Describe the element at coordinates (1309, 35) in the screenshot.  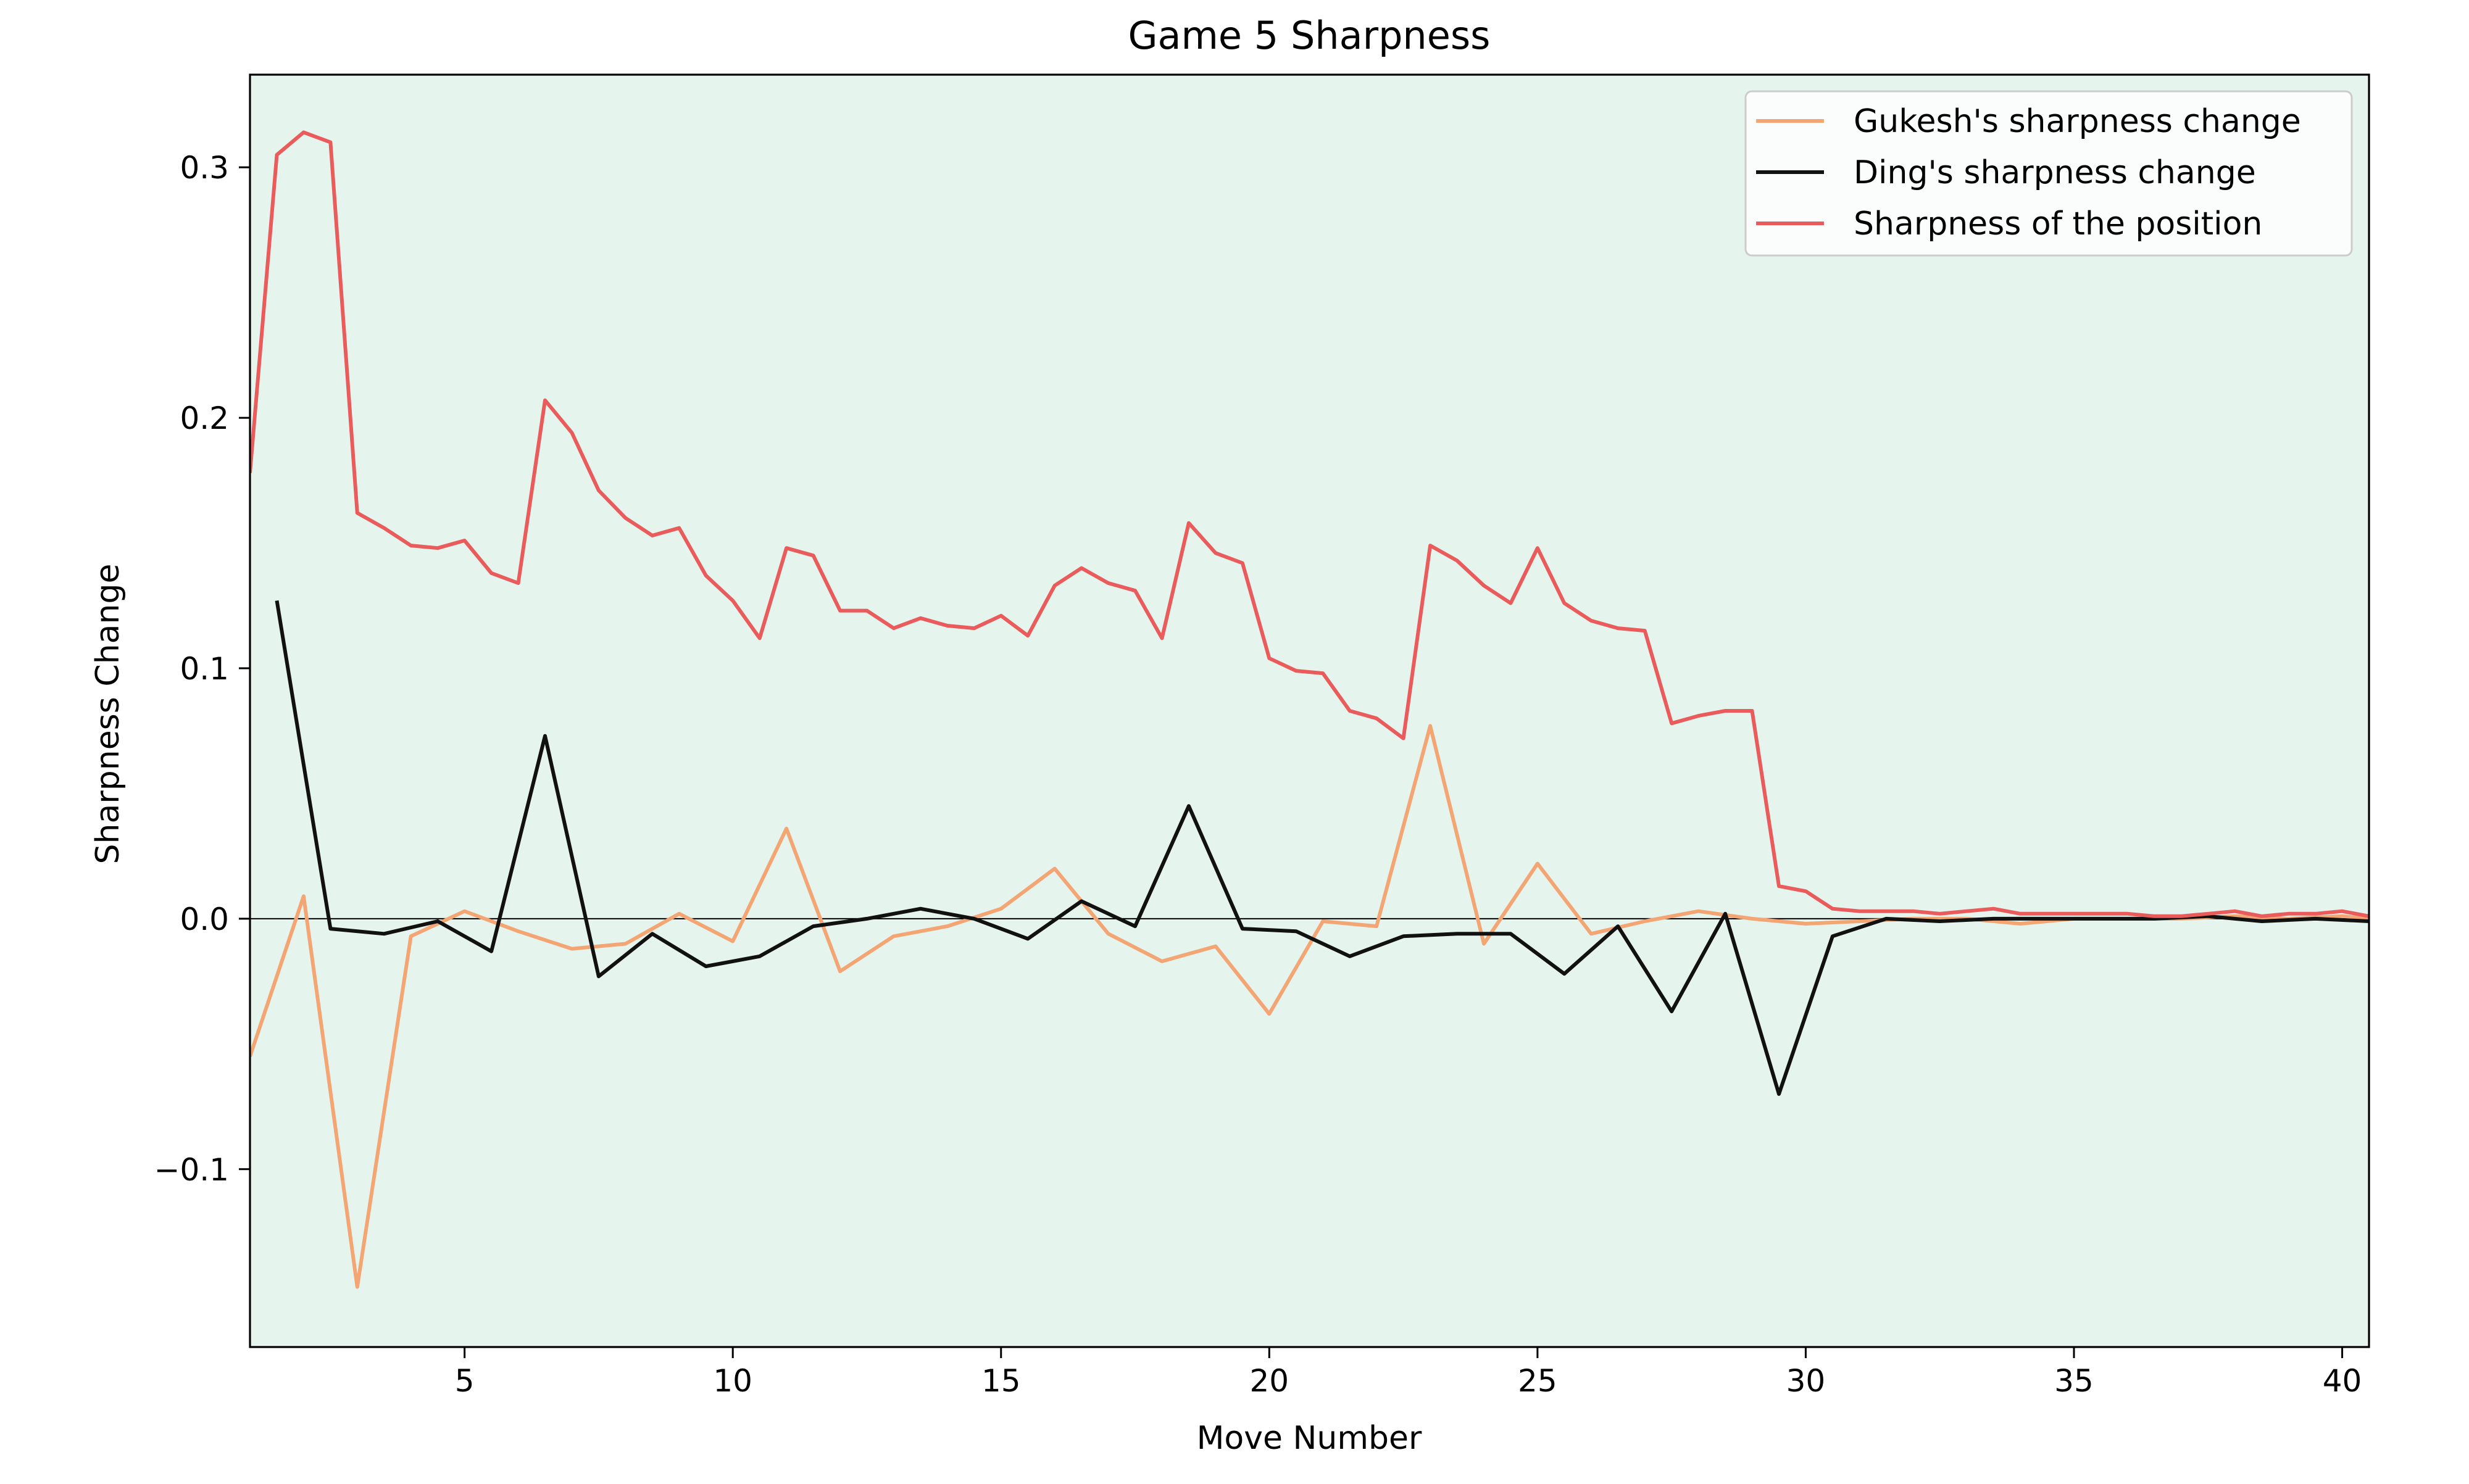
I see `chart-title: Game 5 Sharpness` at that location.